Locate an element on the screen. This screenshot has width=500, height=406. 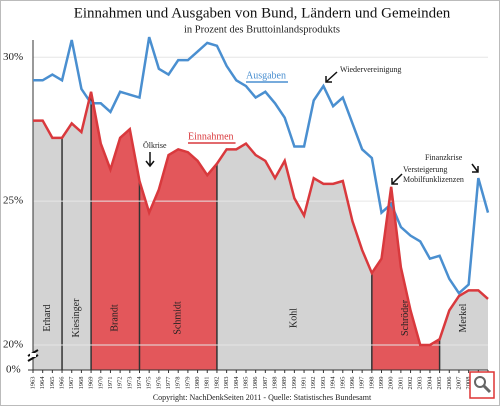
x-tick-label: 1977 is located at coordinates (168, 383).